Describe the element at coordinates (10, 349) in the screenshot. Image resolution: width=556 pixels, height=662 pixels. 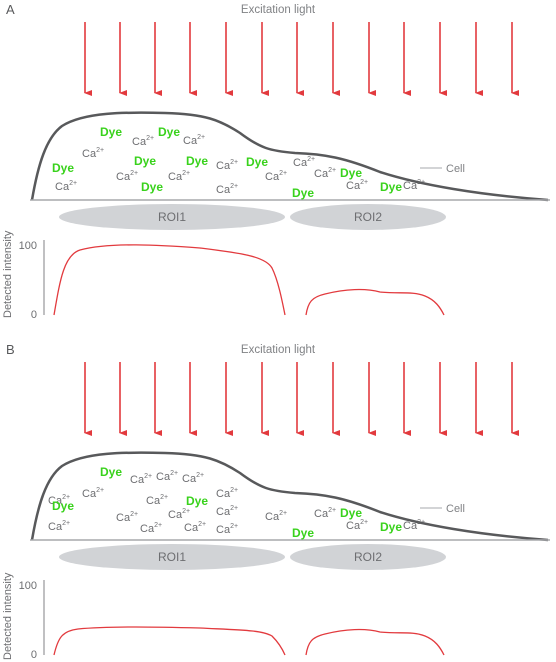
I see `panel-letter: B` at that location.